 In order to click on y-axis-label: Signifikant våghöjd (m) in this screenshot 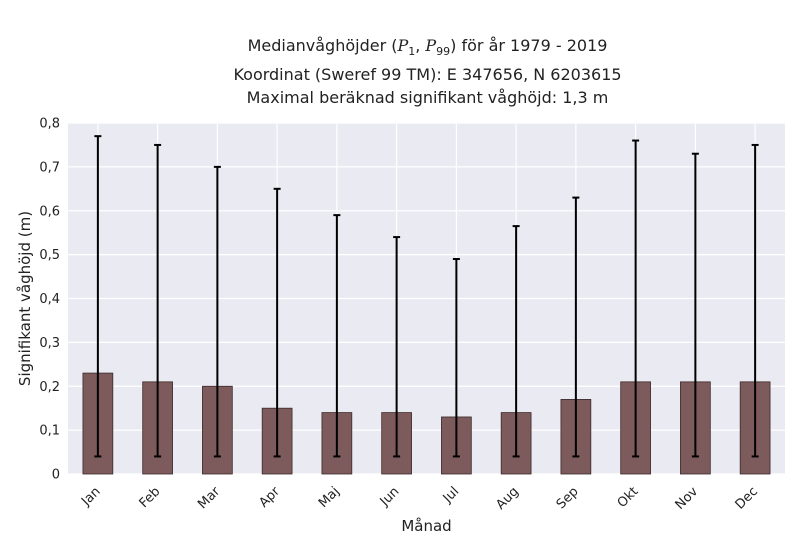, I will do `click(25, 298)`.